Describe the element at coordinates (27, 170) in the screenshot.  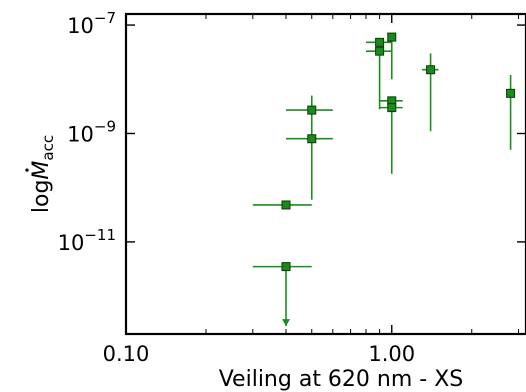
I see `y-axis-label-dot` at that location.